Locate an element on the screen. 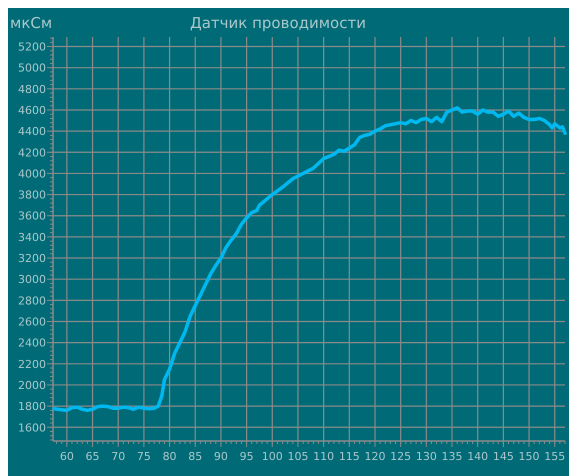  chart-title: Датчик проводимости is located at coordinates (278, 23).